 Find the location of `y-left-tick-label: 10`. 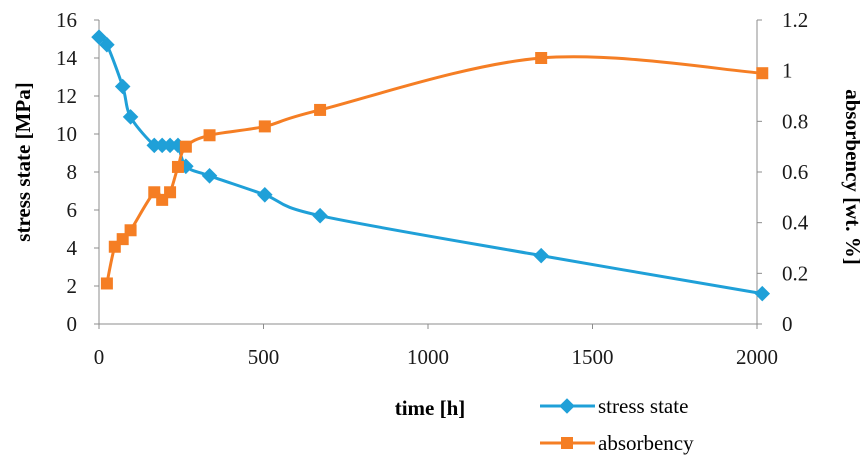

y-left-tick-label: 10 is located at coordinates (66, 134).